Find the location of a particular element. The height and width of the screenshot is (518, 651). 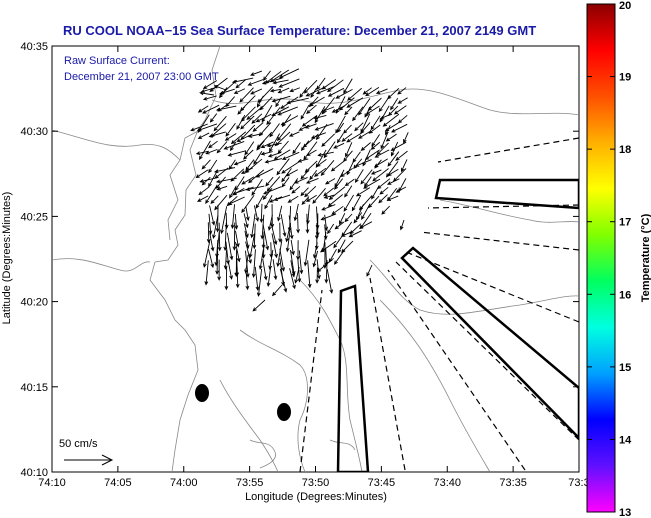

x-tick-label: 74:05 is located at coordinates (118, 483).